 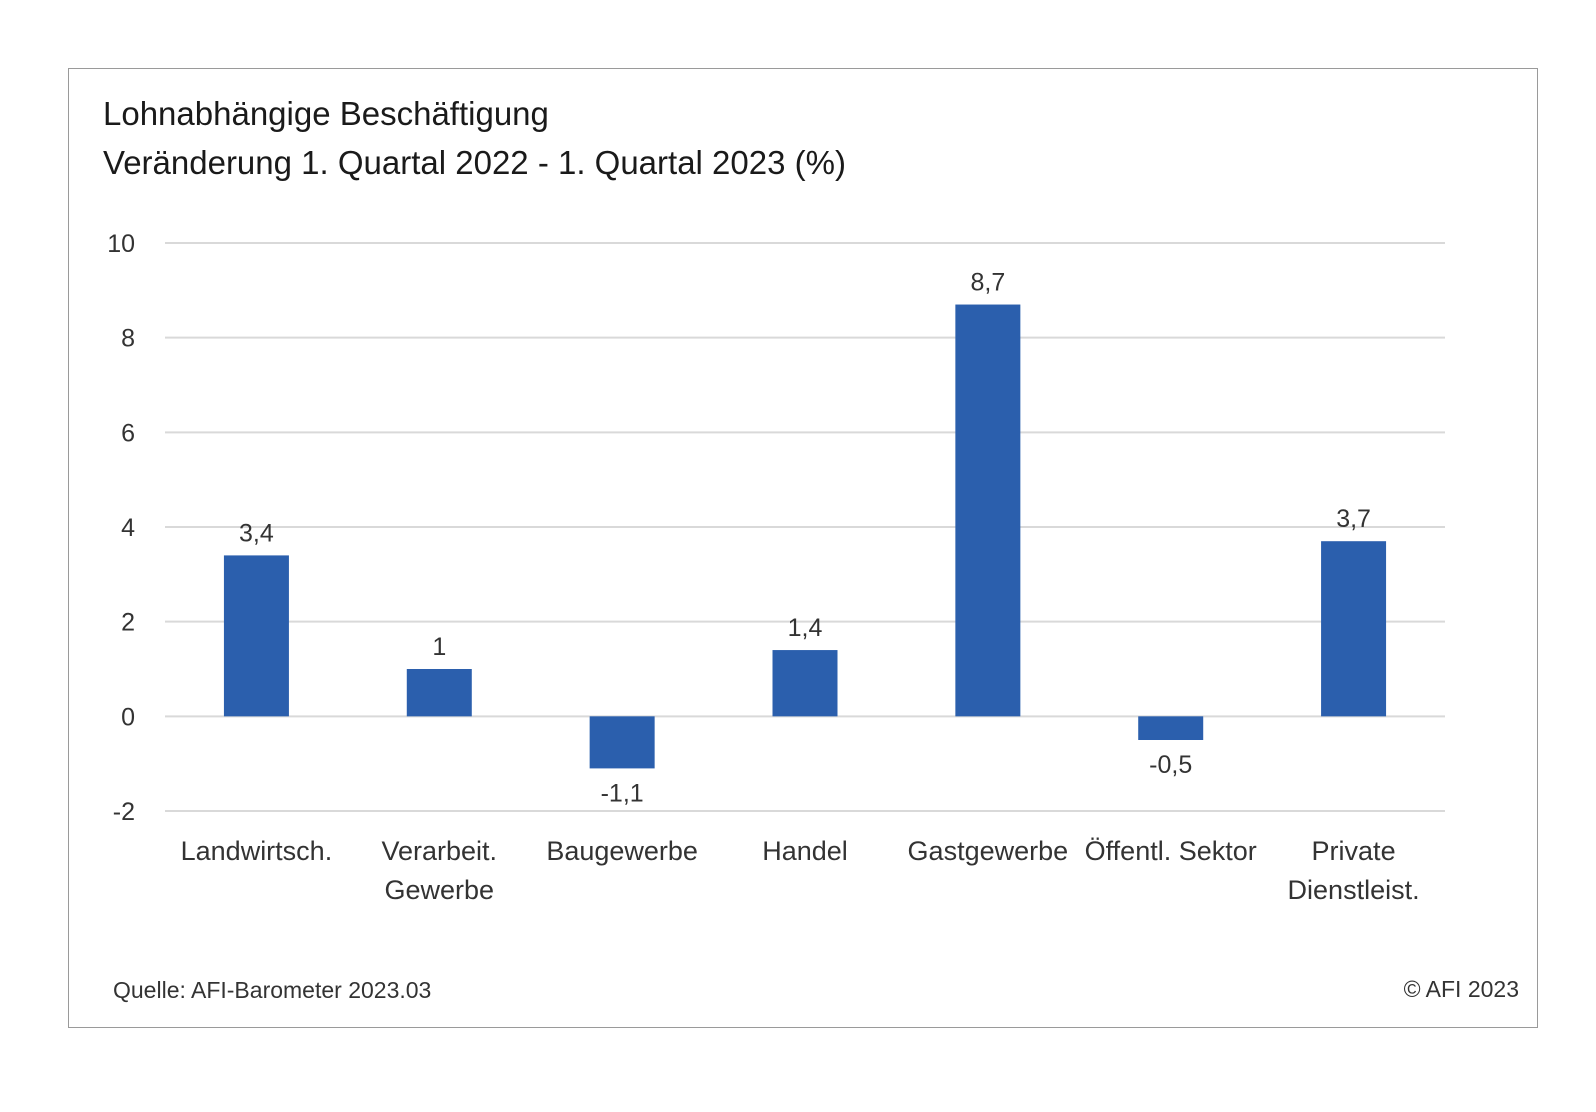 What do you see at coordinates (128, 528) in the screenshot?
I see `y-tick-label: 4` at bounding box center [128, 528].